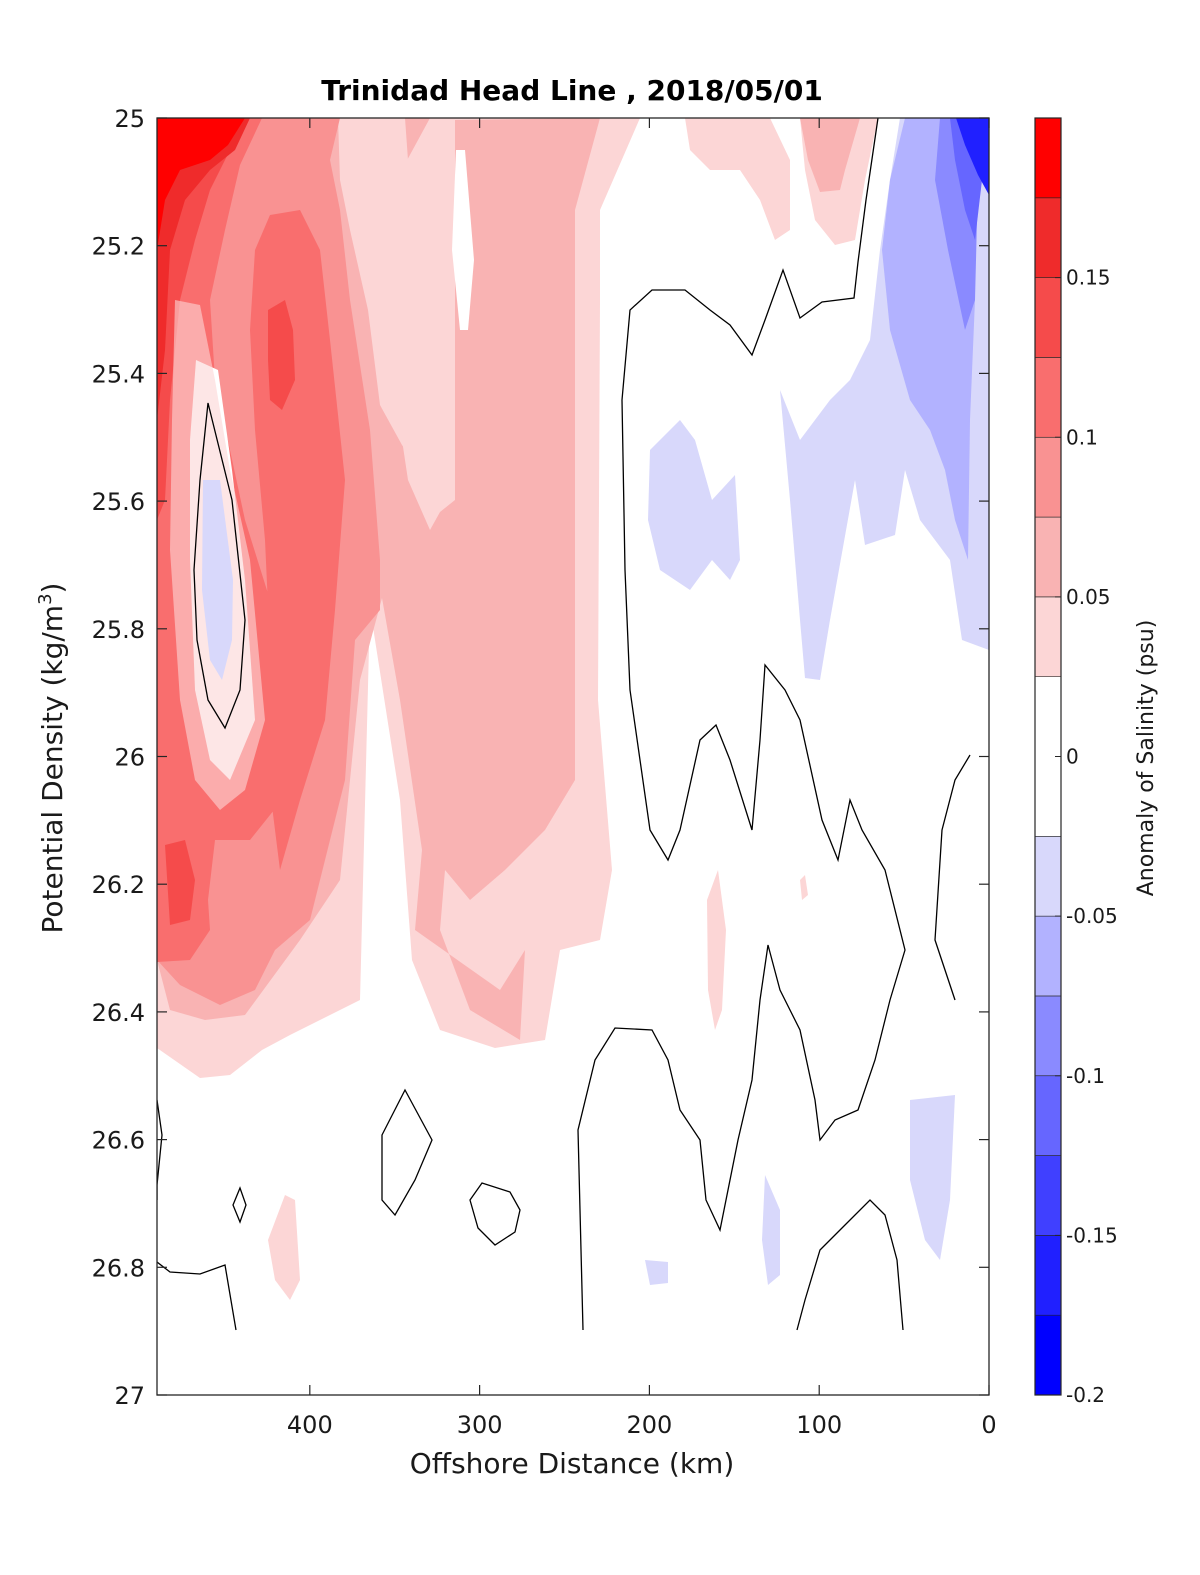 The width and height of the screenshot is (1200, 1575). What do you see at coordinates (118, 1013) in the screenshot?
I see `y-tick-label: 26.4` at bounding box center [118, 1013].